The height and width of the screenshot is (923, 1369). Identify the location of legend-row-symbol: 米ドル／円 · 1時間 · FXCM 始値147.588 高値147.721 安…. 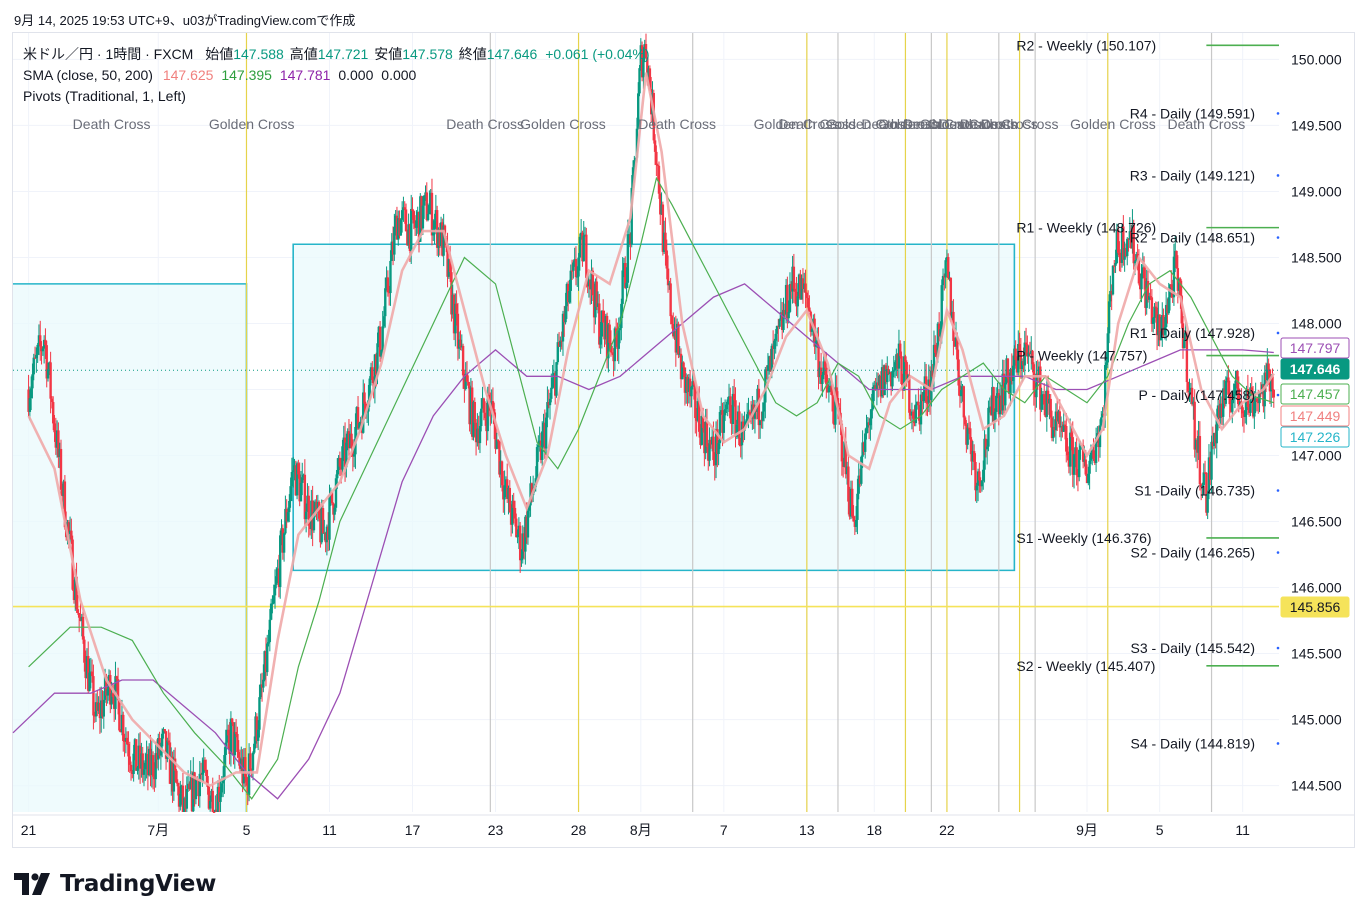
(336, 54).